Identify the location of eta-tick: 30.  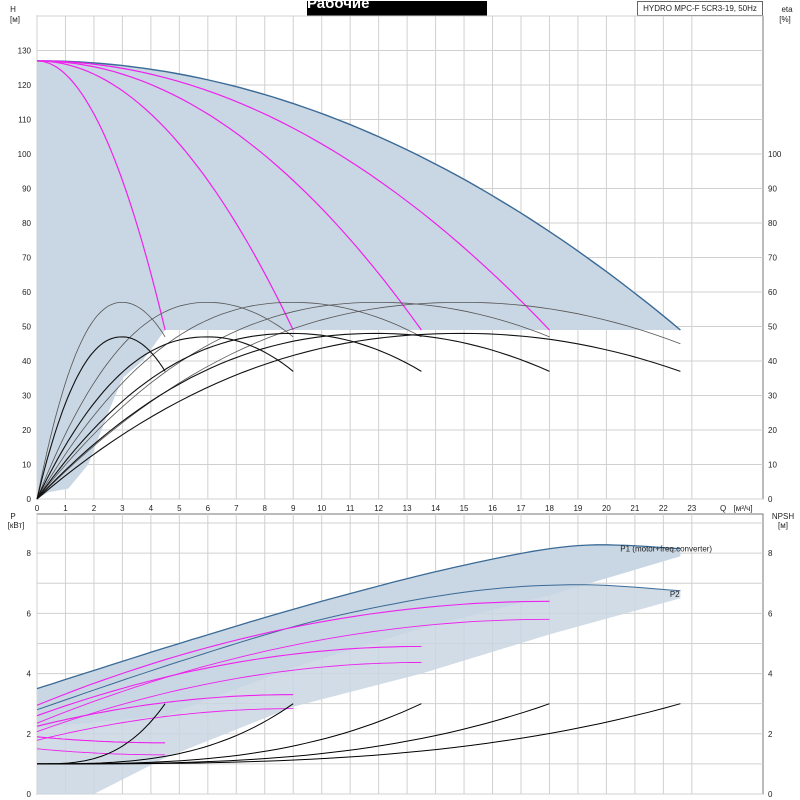
(772, 396).